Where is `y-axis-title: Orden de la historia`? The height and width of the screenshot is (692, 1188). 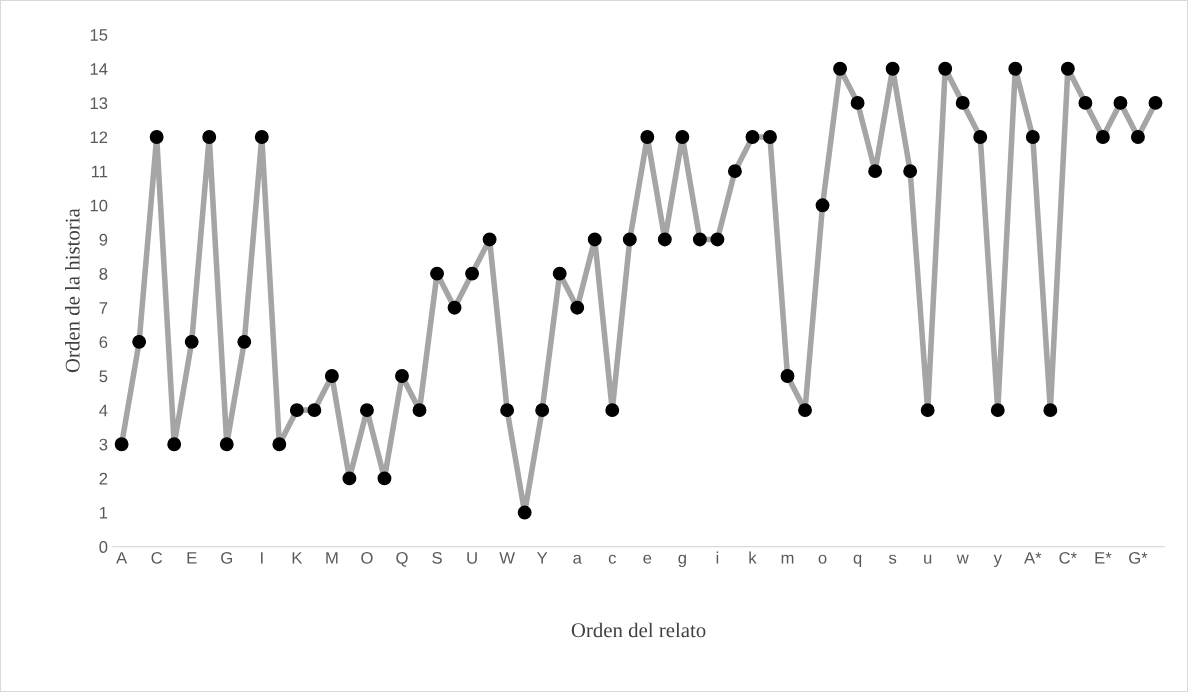 y-axis-title: Orden de la historia is located at coordinates (72, 290).